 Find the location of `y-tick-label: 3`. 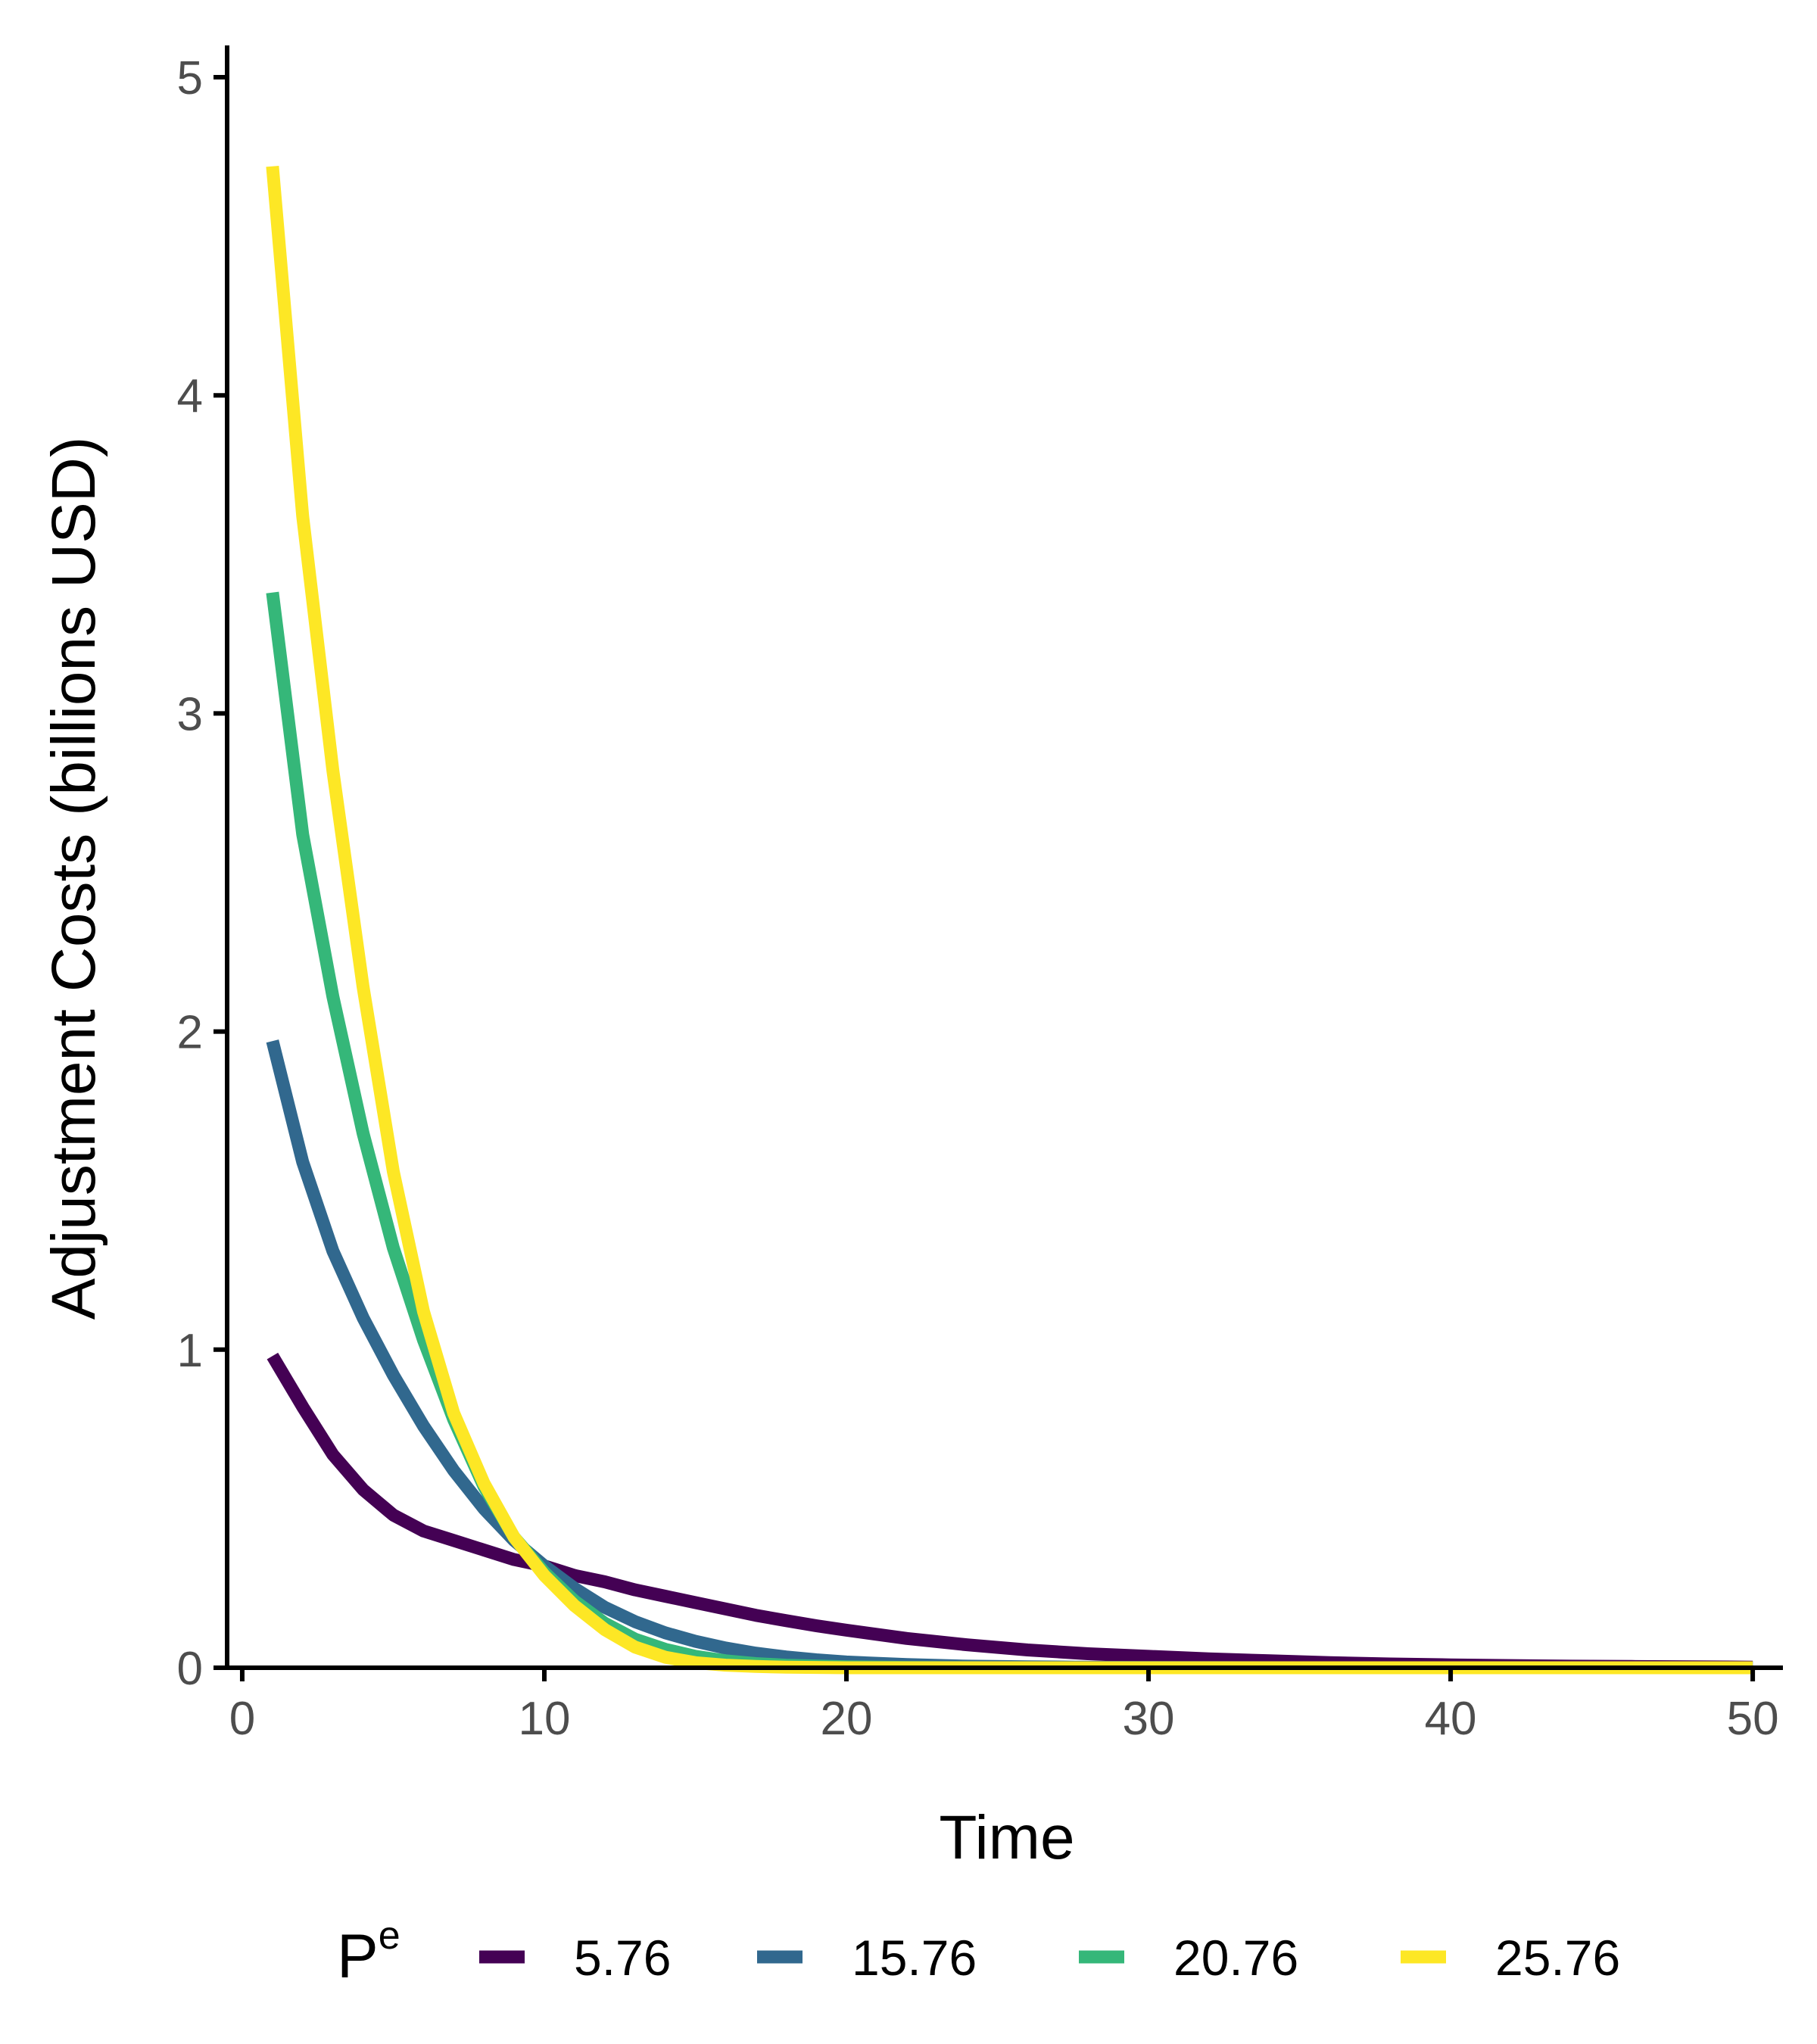

y-tick-label: 3 is located at coordinates (190, 714).